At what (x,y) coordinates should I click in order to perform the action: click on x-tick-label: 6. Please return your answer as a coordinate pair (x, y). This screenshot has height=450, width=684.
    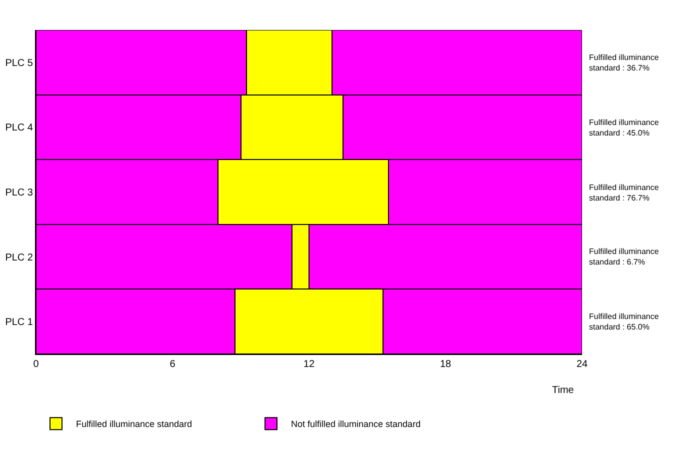
    Looking at the image, I should click on (173, 364).